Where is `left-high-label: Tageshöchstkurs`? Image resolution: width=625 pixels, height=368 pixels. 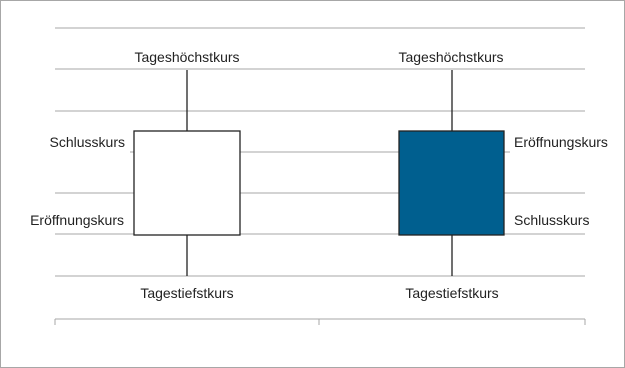
left-high-label: Tageshöchstkurs is located at coordinates (186, 57).